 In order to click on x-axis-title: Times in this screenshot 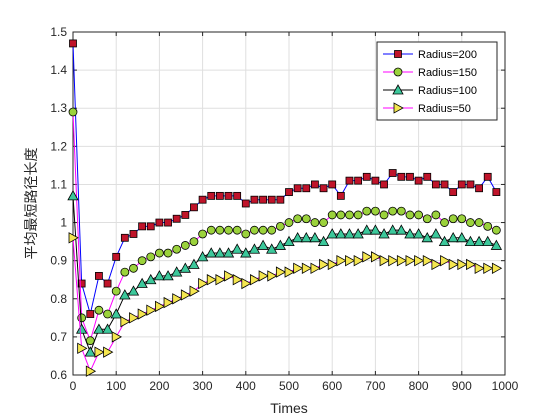, I will do `click(289, 408)`.